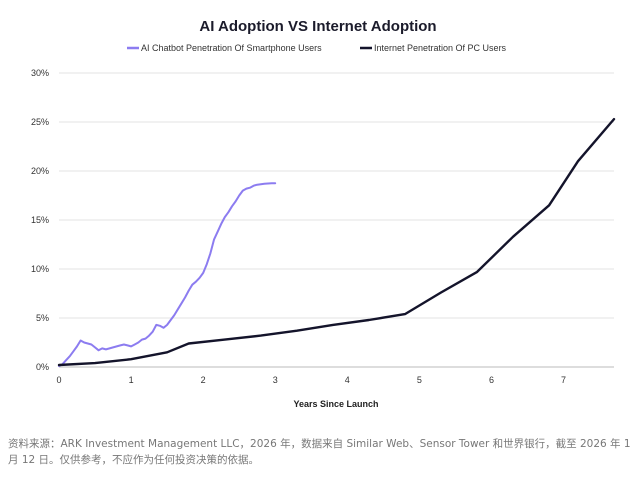 This screenshot has height=479, width=636. I want to click on series-line-ai-chatbot, so click(167, 274).